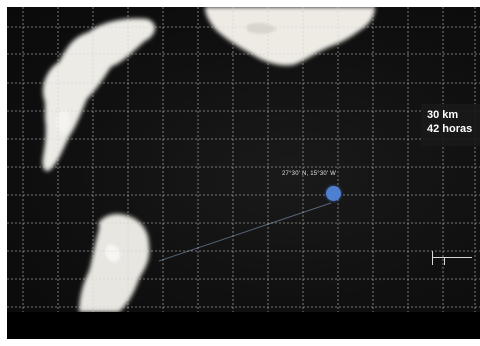 The height and width of the screenshot is (346, 480). Describe the element at coordinates (456, 259) in the screenshot. I see `scale-bar` at that location.